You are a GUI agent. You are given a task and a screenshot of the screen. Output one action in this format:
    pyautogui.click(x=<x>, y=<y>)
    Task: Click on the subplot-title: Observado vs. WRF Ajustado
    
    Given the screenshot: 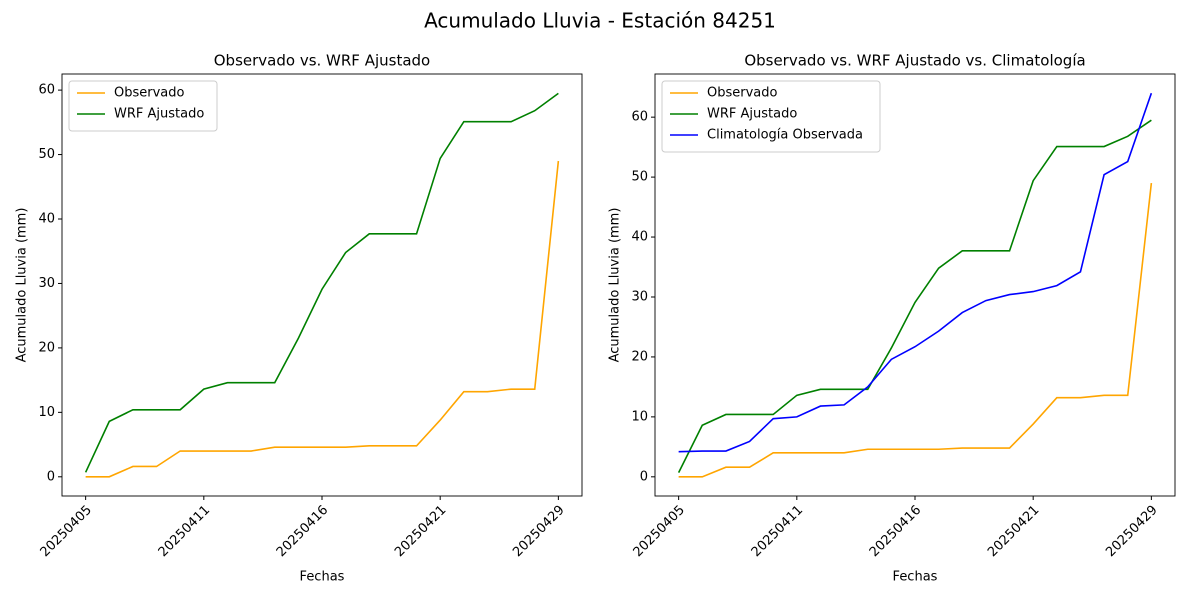 What is the action you would take?
    pyautogui.click(x=322, y=61)
    